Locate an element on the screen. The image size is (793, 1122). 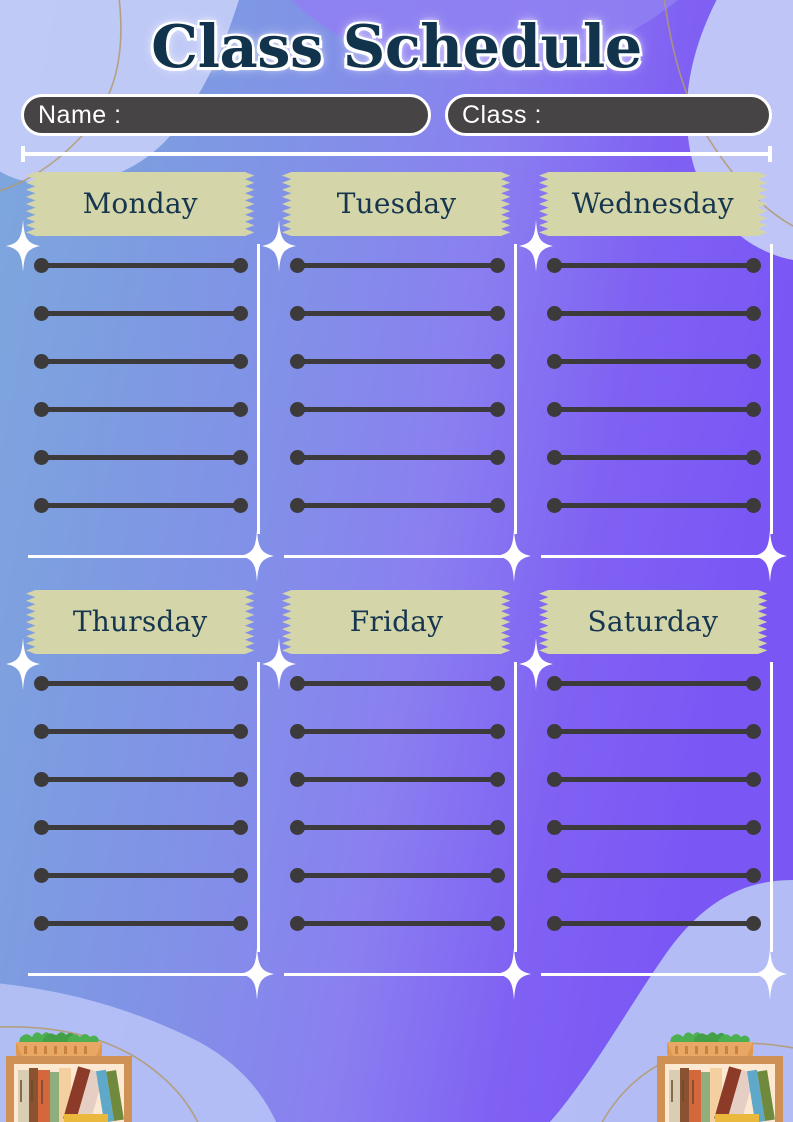
divider-cap-right is located at coordinates (770, 154).